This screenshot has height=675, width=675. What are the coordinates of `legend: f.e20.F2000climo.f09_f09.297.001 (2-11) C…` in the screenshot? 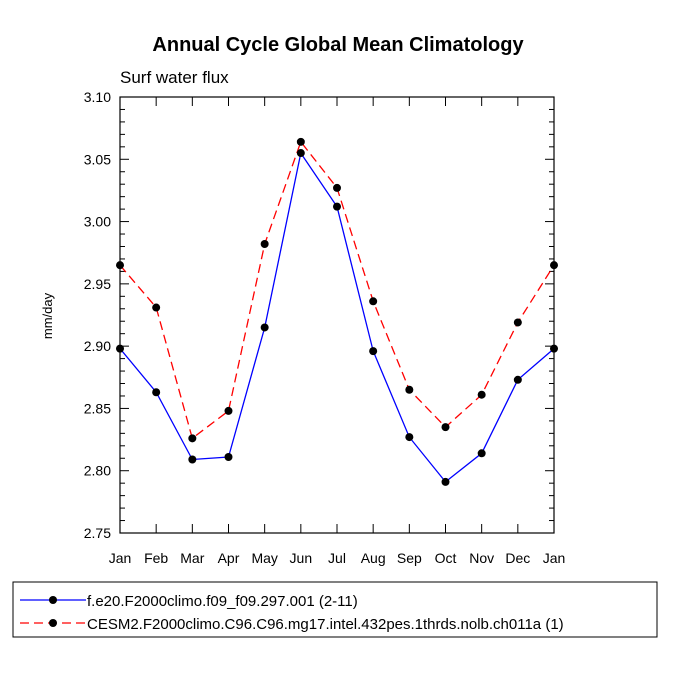 It's located at (335, 609).